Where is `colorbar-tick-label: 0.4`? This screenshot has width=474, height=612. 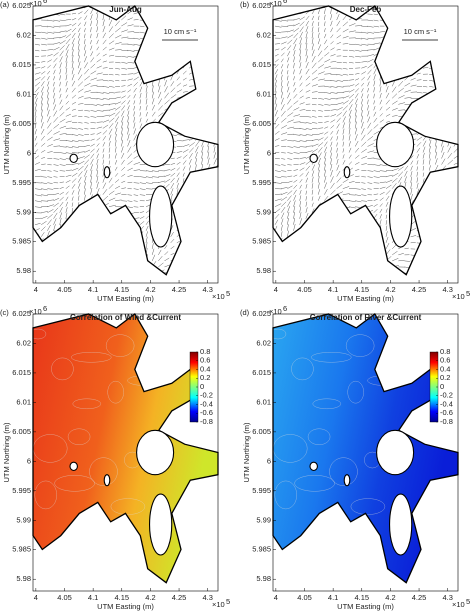
colorbar-tick-label: 0.4 is located at coordinates (445, 368).